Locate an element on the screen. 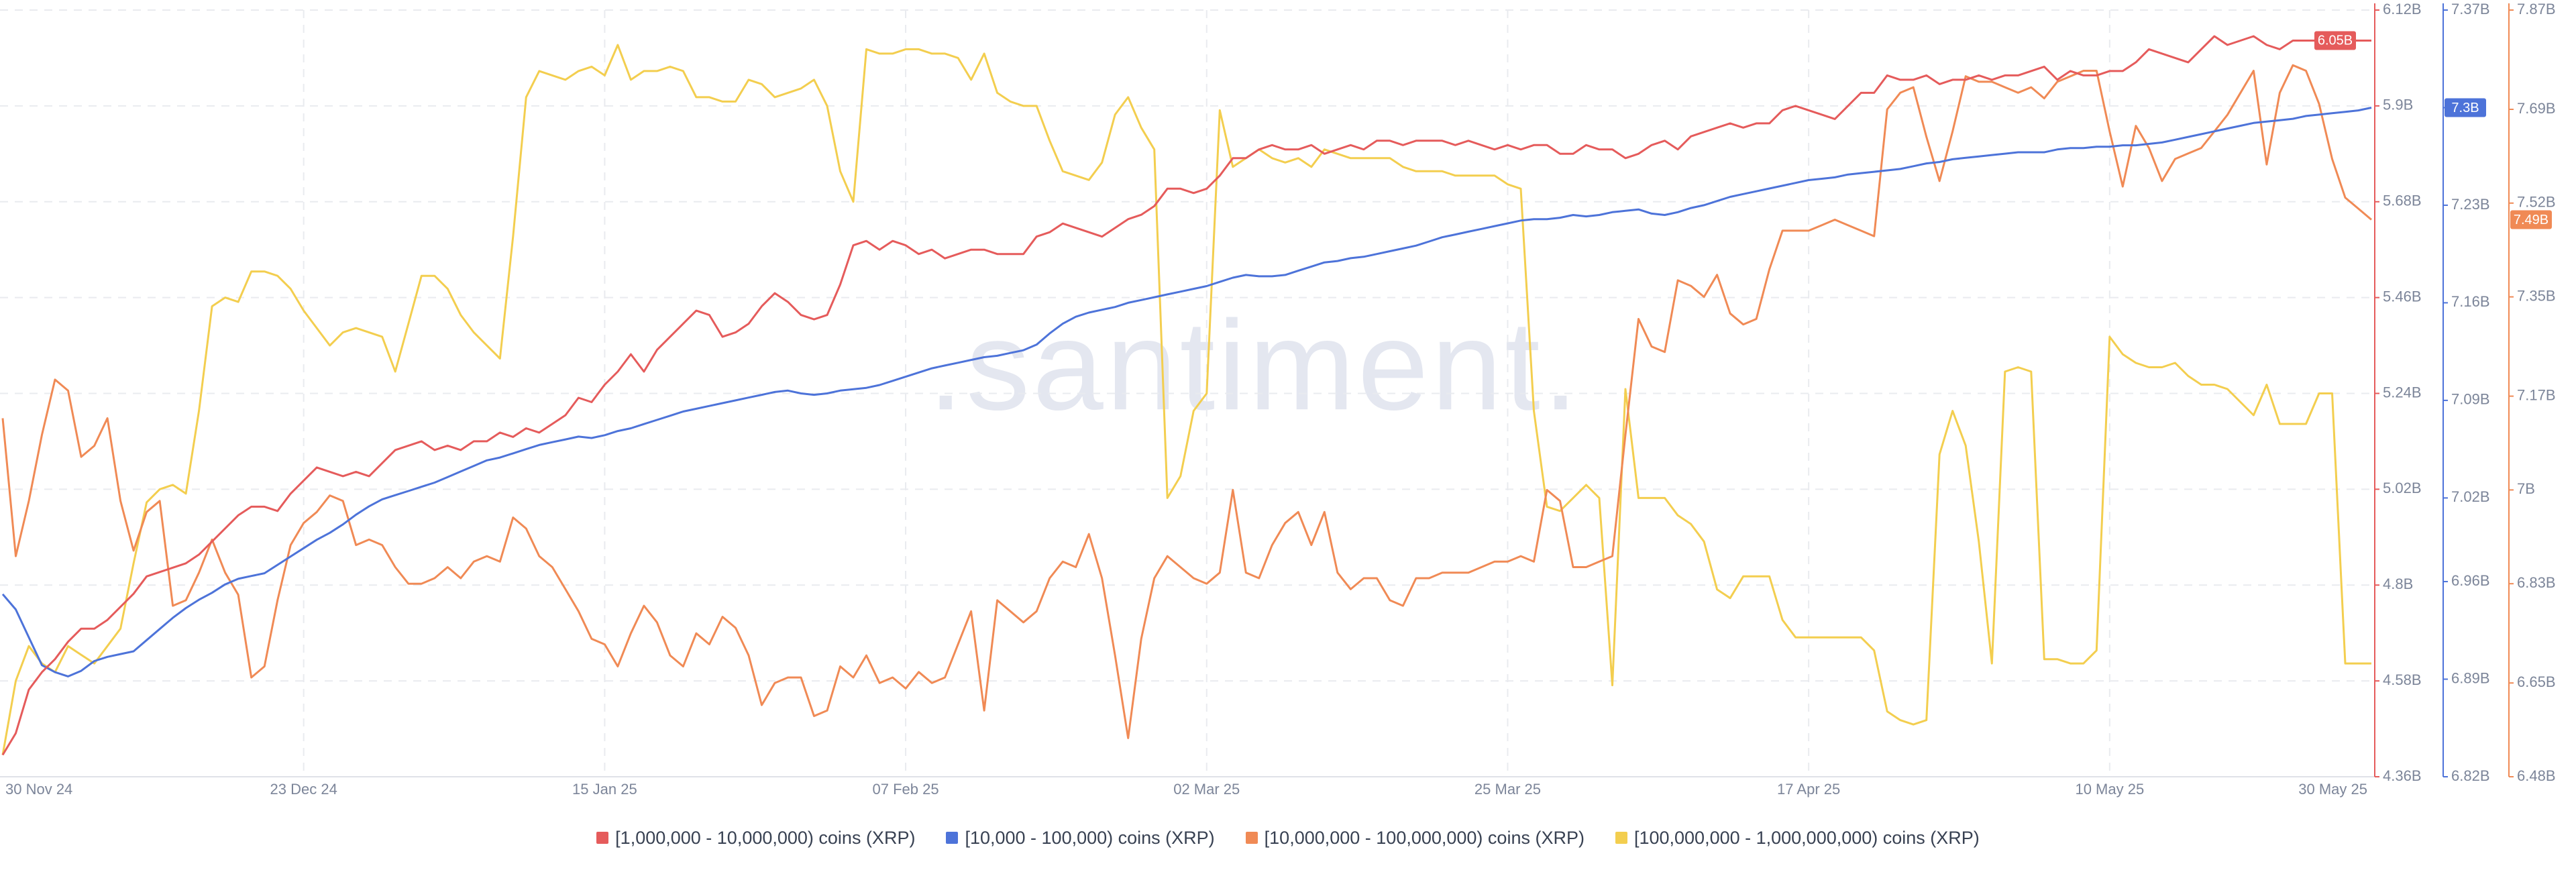  y-tick-label: 6.83B is located at coordinates (2536, 582).